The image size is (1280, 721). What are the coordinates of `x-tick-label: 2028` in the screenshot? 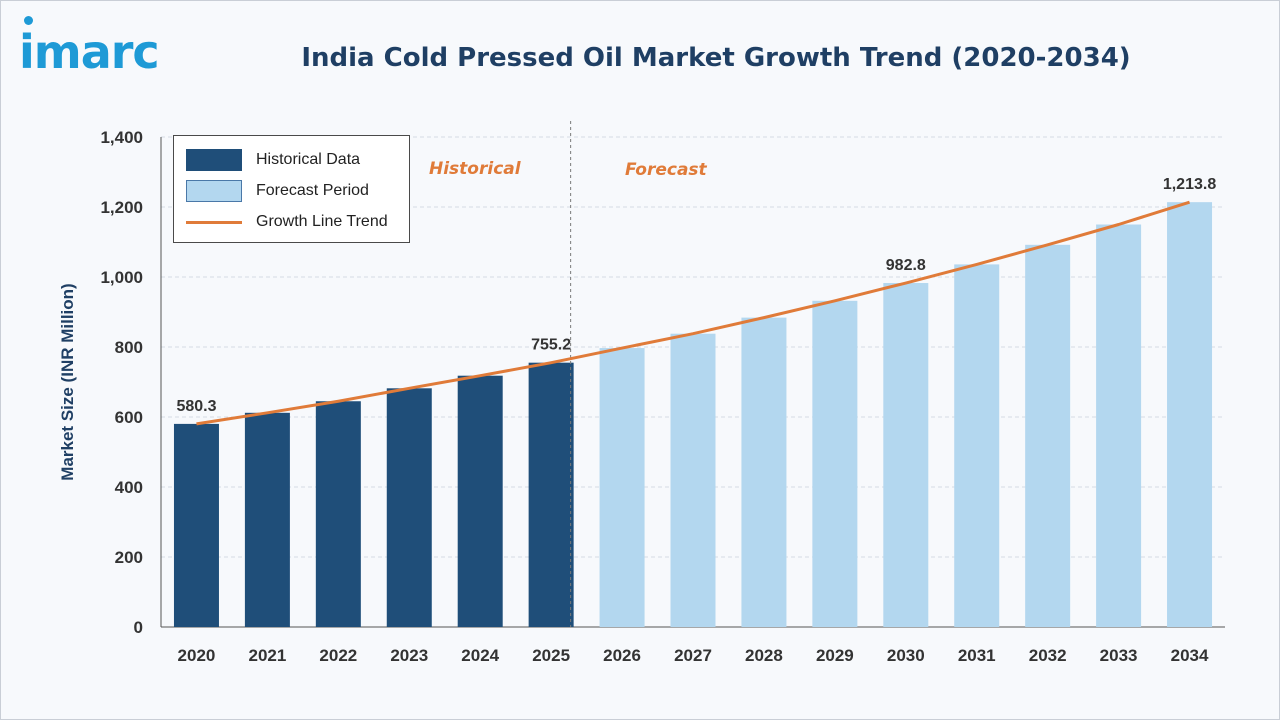 It's located at (764, 655).